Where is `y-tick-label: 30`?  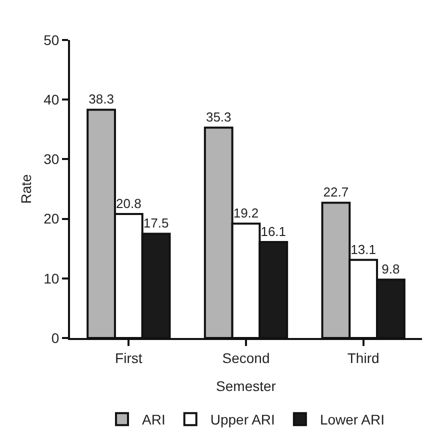
y-tick-label: 30 is located at coordinates (52, 159).